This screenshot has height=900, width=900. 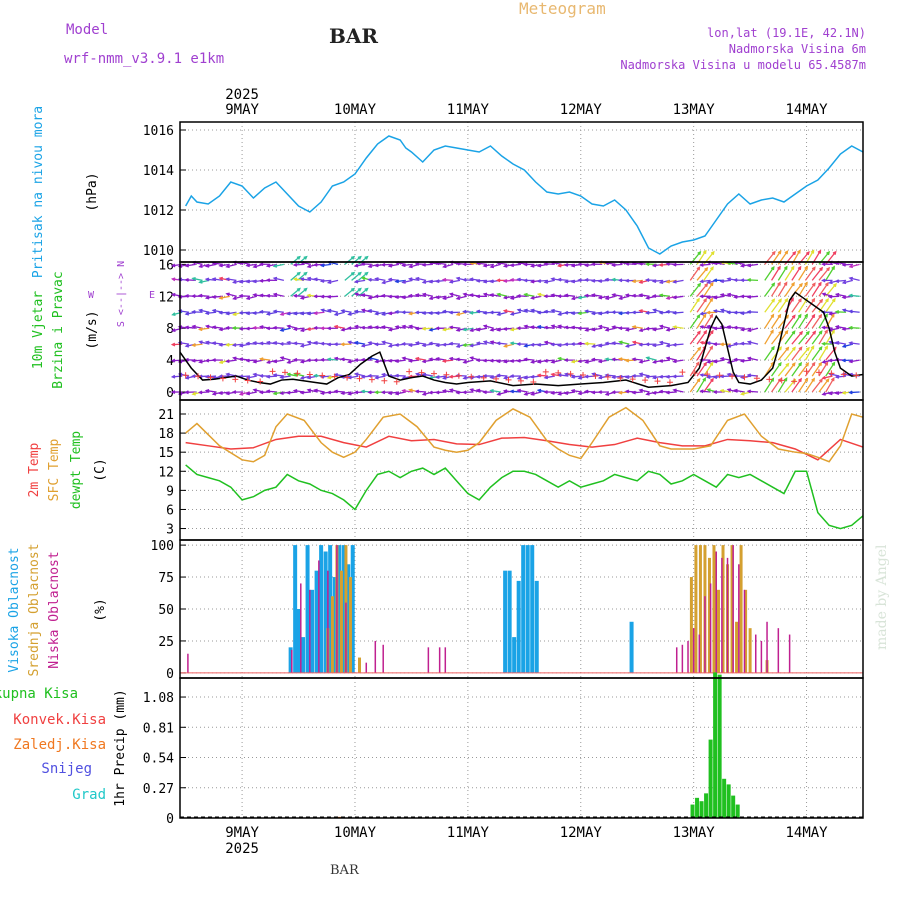 I want to click on wind-ylabel-1: 10m Vjetar, so click(x=38, y=330).